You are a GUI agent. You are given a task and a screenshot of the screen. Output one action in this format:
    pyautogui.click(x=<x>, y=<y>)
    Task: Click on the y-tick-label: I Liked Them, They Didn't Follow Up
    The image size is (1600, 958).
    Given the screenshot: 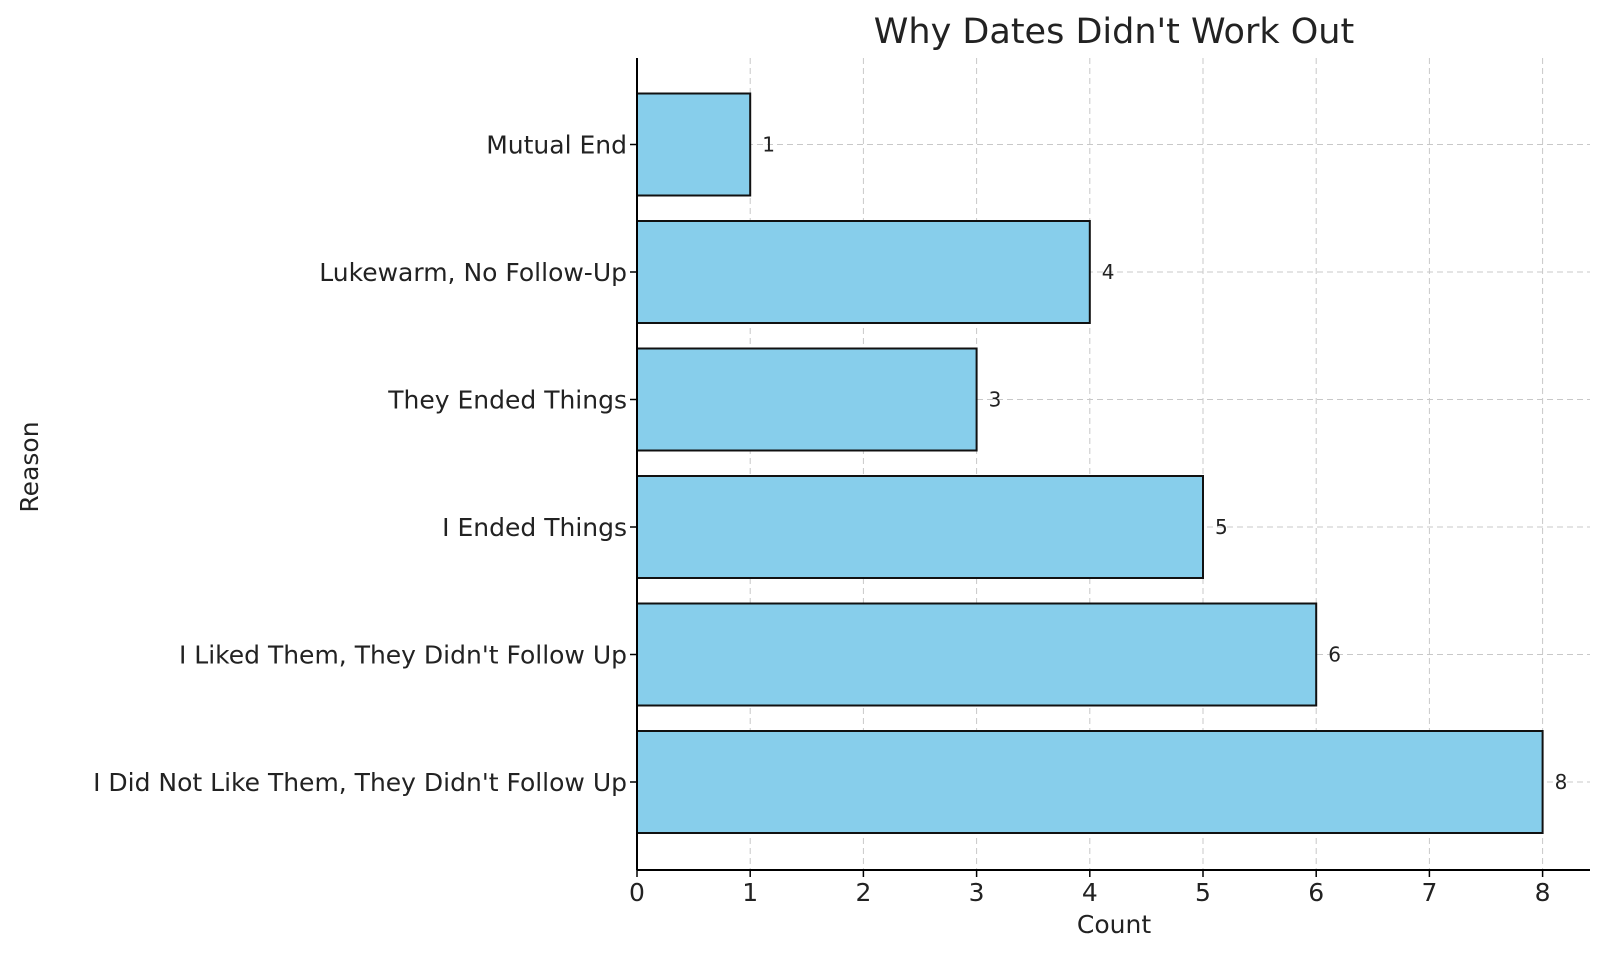 What is the action you would take?
    pyautogui.click(x=403, y=655)
    